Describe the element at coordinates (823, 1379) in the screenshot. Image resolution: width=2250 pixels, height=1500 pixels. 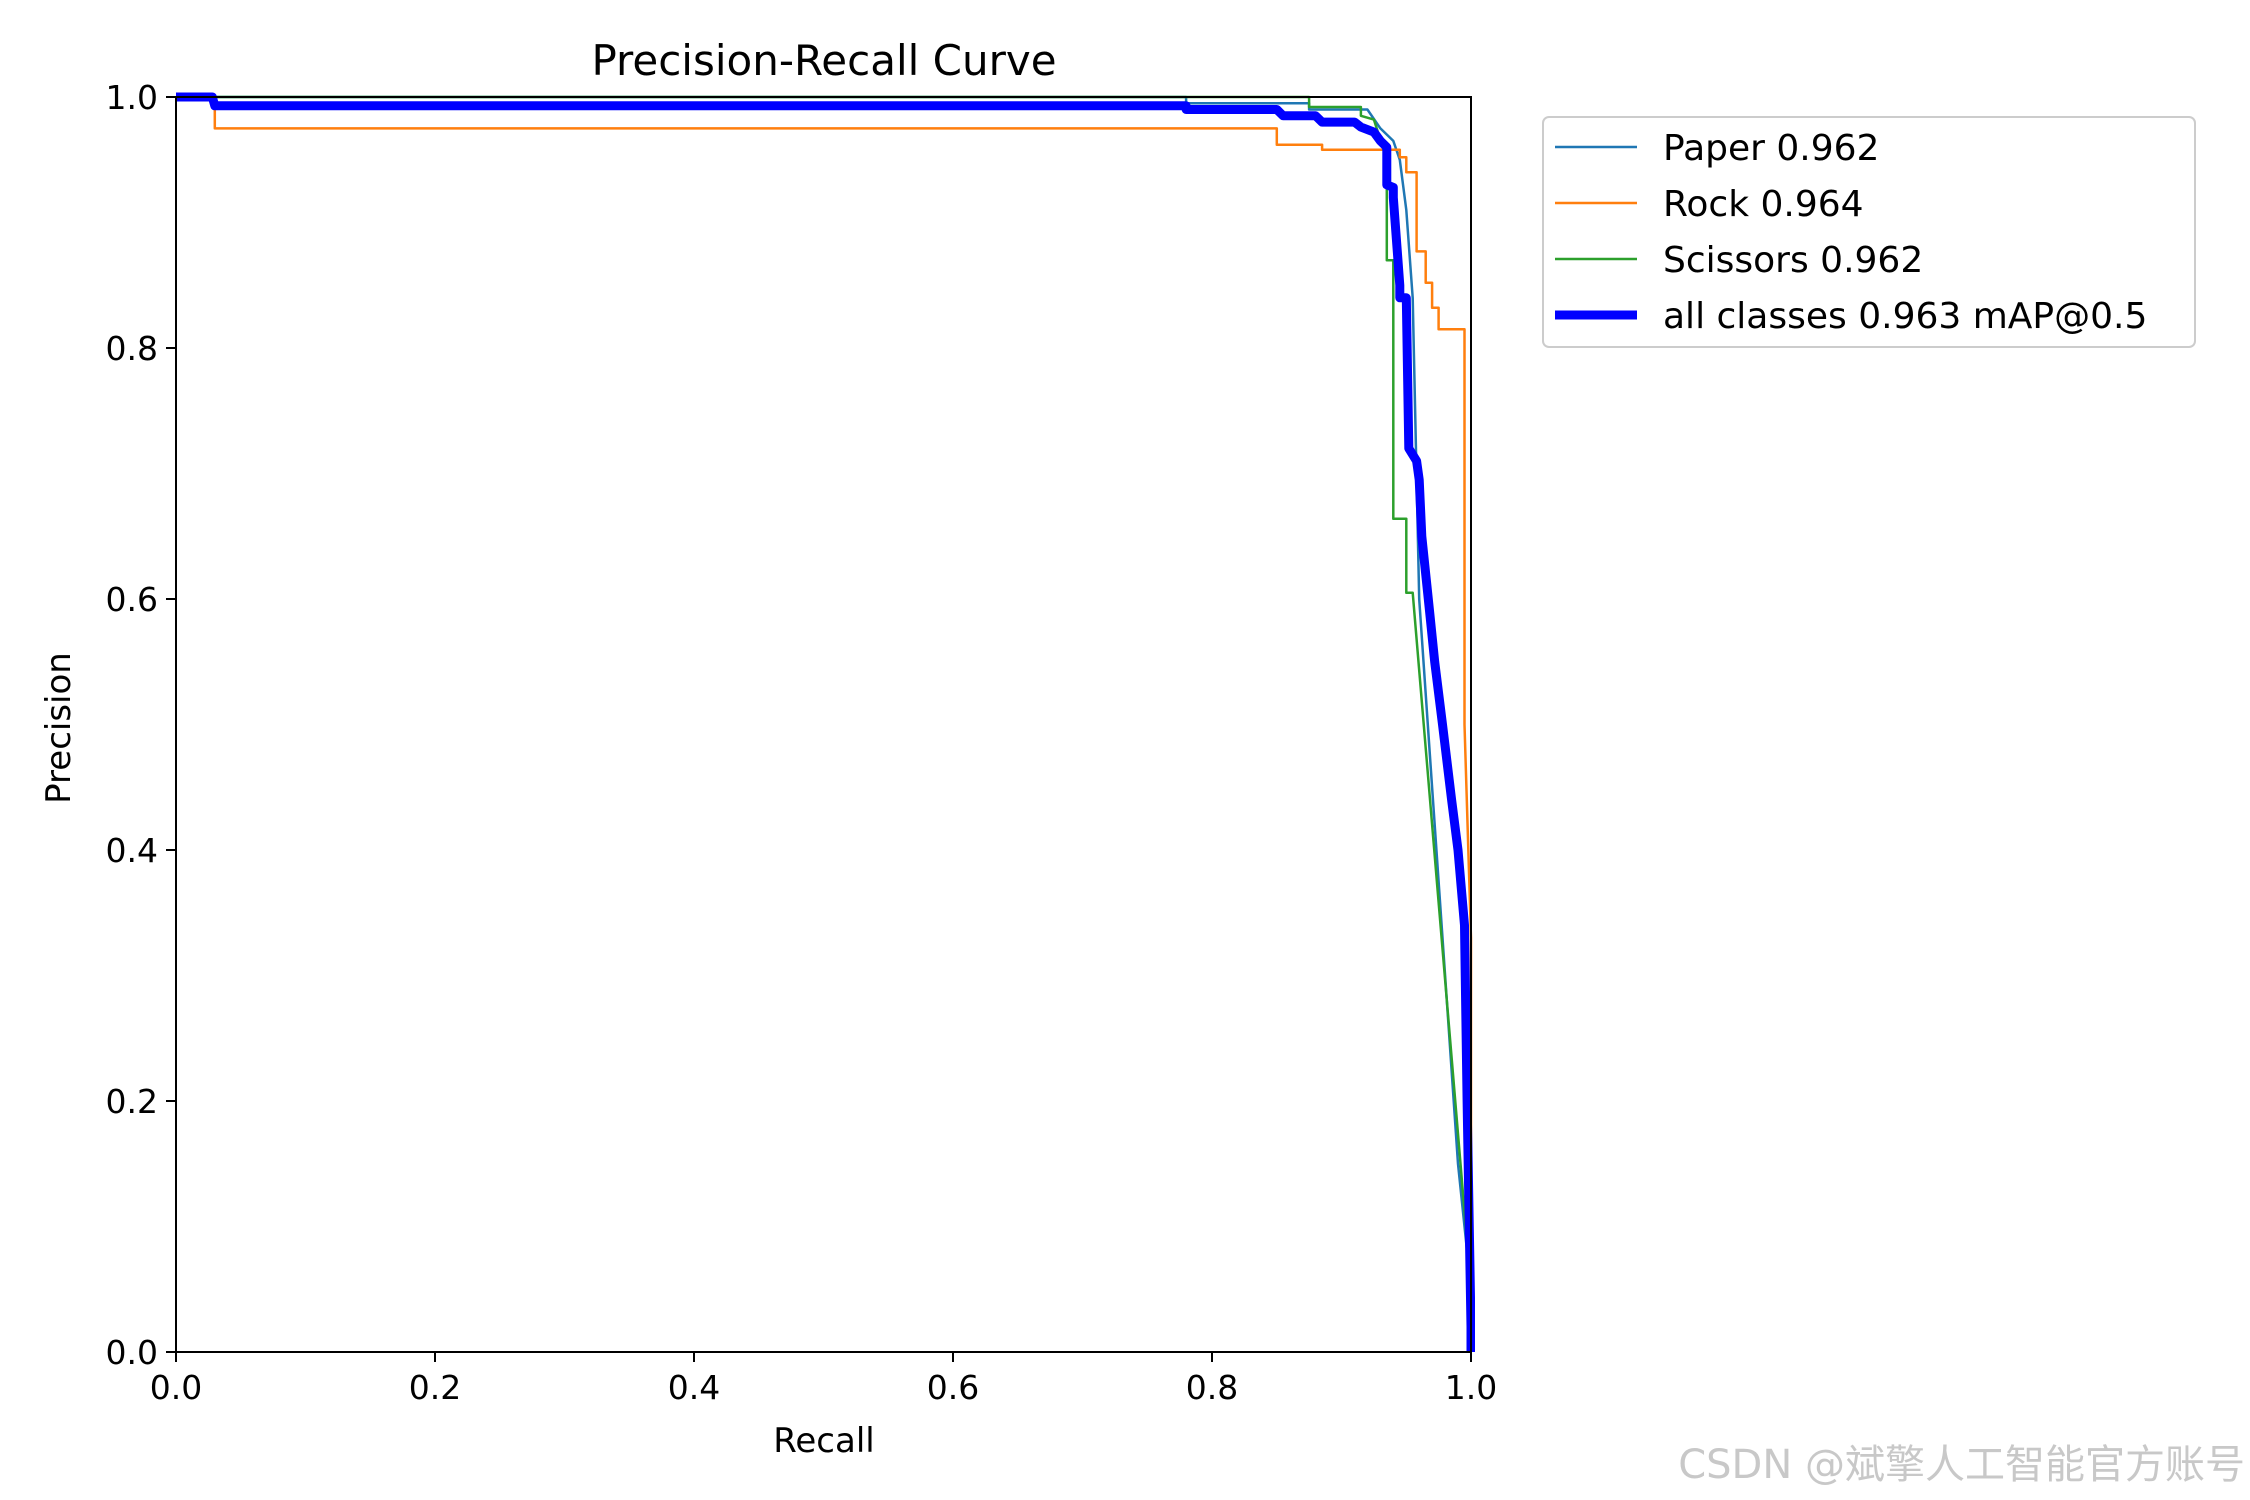
I see `x-axis: 0.0 0.2 0.4 0.6 0.8 1.0` at that location.